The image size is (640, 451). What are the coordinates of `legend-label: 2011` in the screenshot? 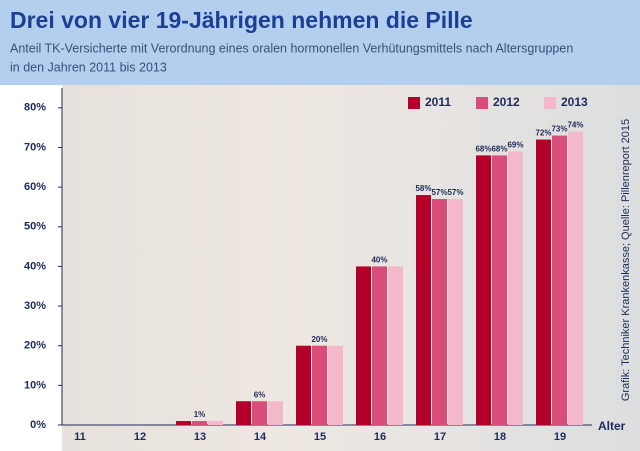 It's located at (438, 102).